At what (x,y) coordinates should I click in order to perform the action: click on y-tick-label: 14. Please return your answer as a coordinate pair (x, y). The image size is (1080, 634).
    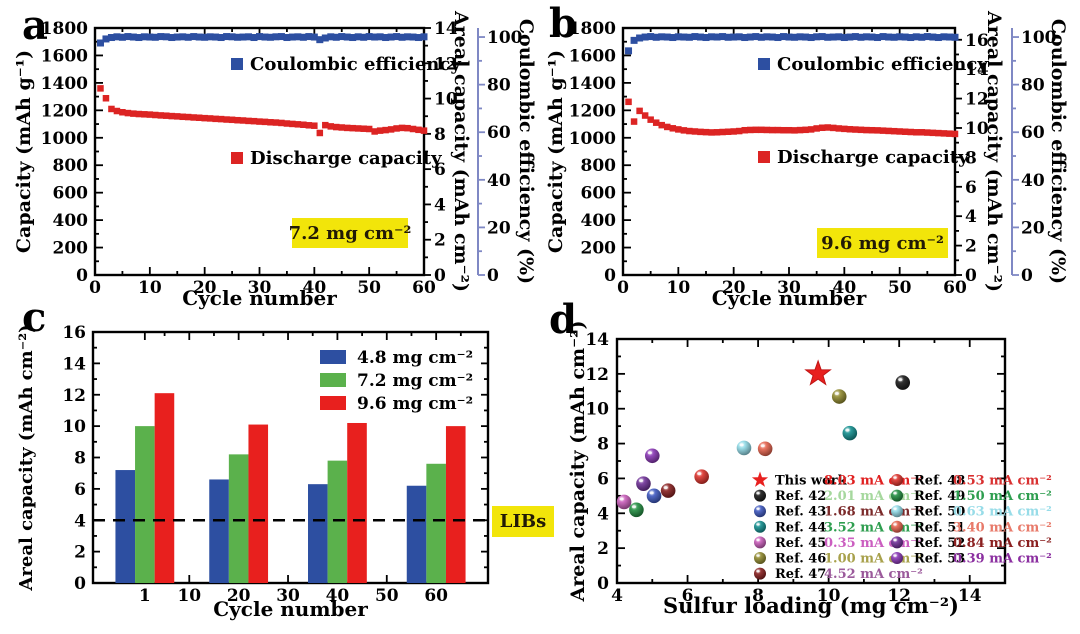
    Looking at the image, I should click on (74, 364).